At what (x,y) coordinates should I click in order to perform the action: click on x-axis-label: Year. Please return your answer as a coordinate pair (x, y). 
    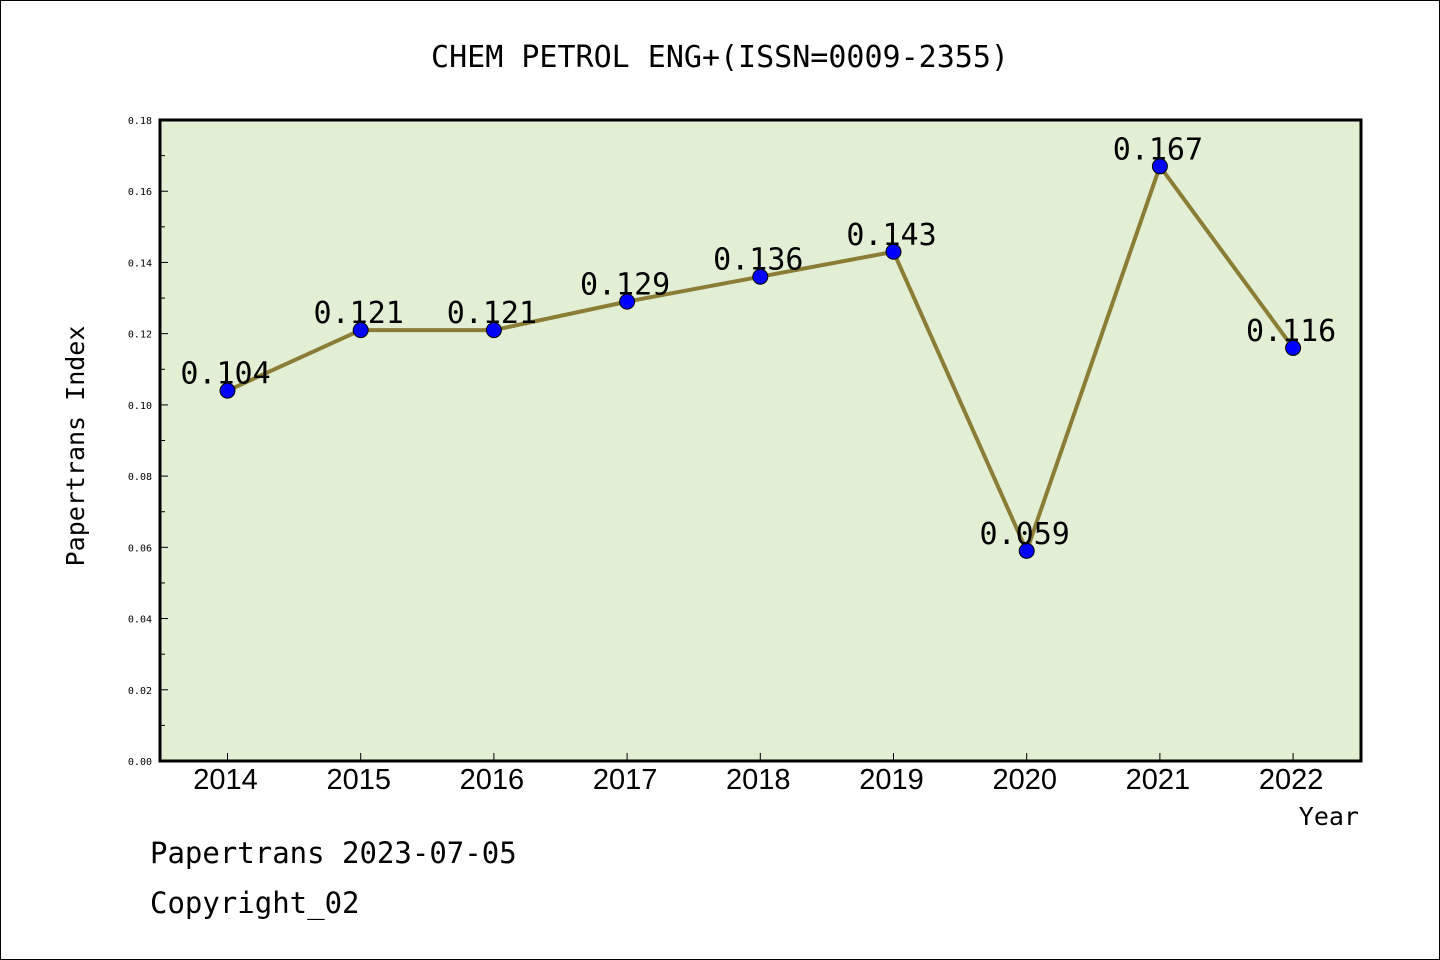
    Looking at the image, I should click on (1329, 816).